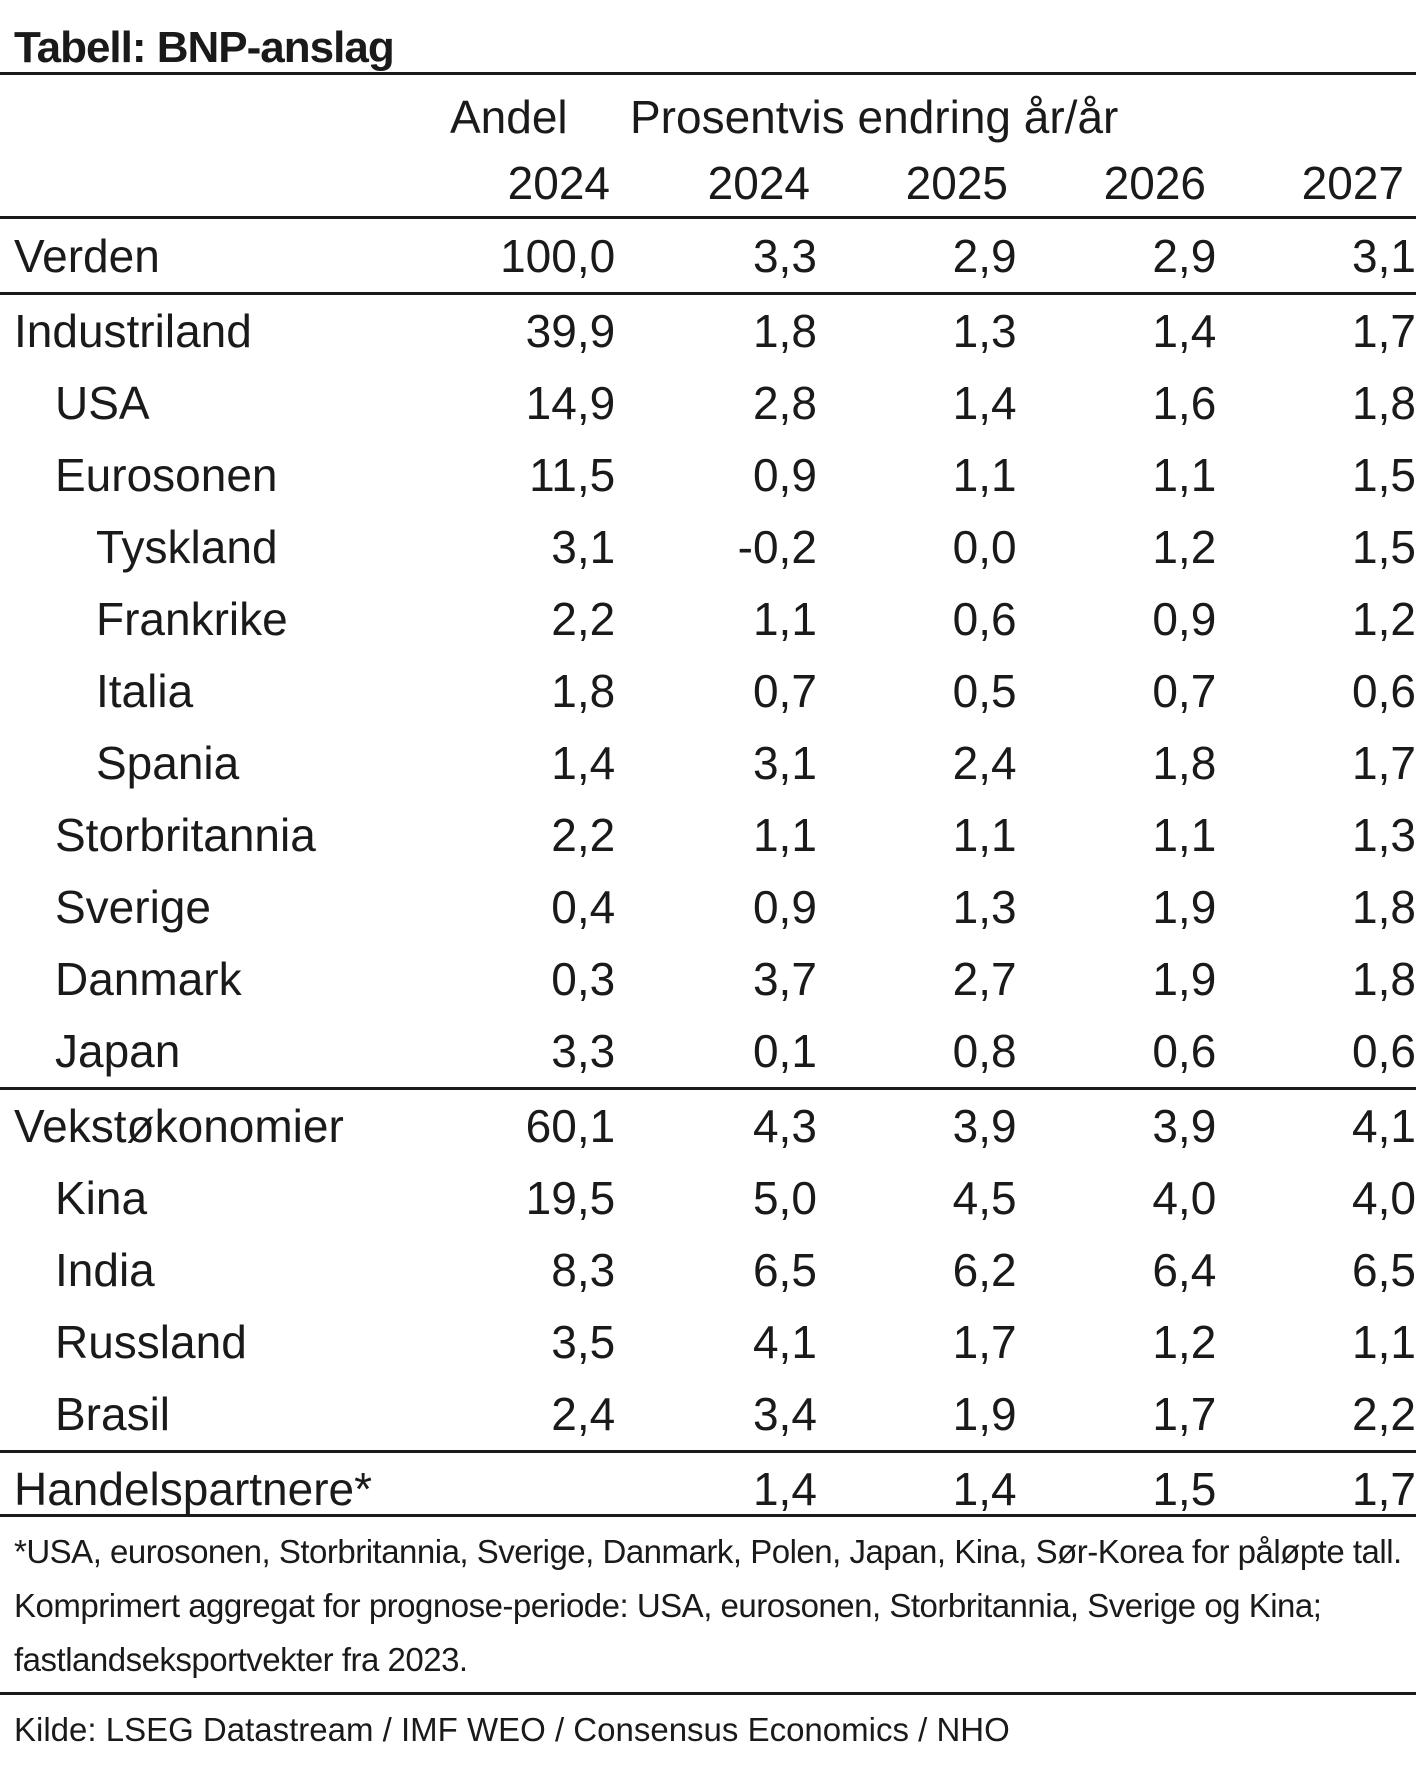 Image resolution: width=1416 pixels, height=1772 pixels. I want to click on table-row: Verden 100,0 3,3 2,9 2,9 3,1, so click(708, 257).